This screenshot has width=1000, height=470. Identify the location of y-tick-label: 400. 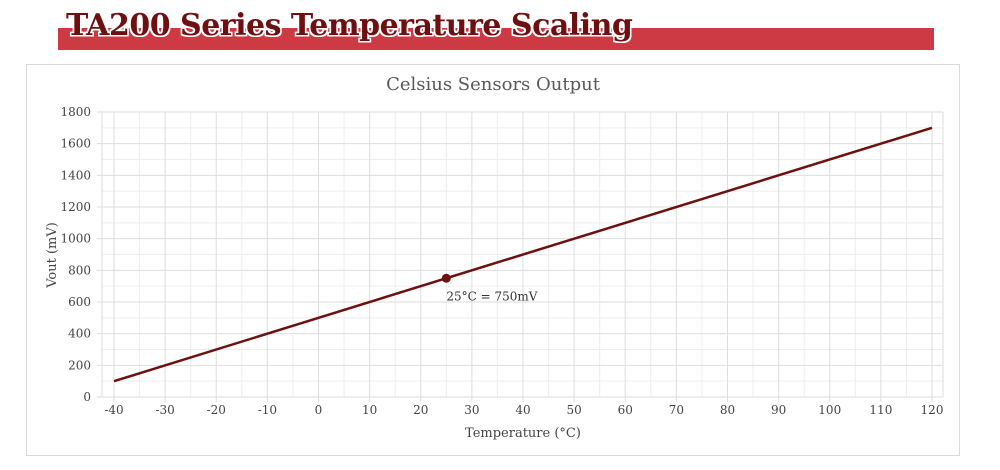
(79, 334).